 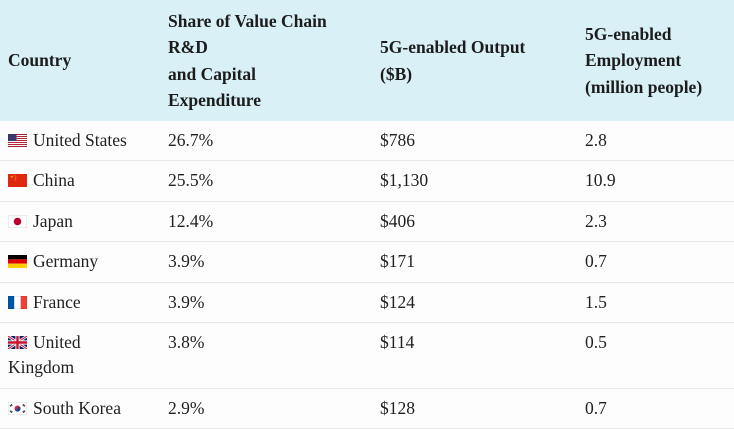 I want to click on country-cell: China, so click(x=80, y=180).